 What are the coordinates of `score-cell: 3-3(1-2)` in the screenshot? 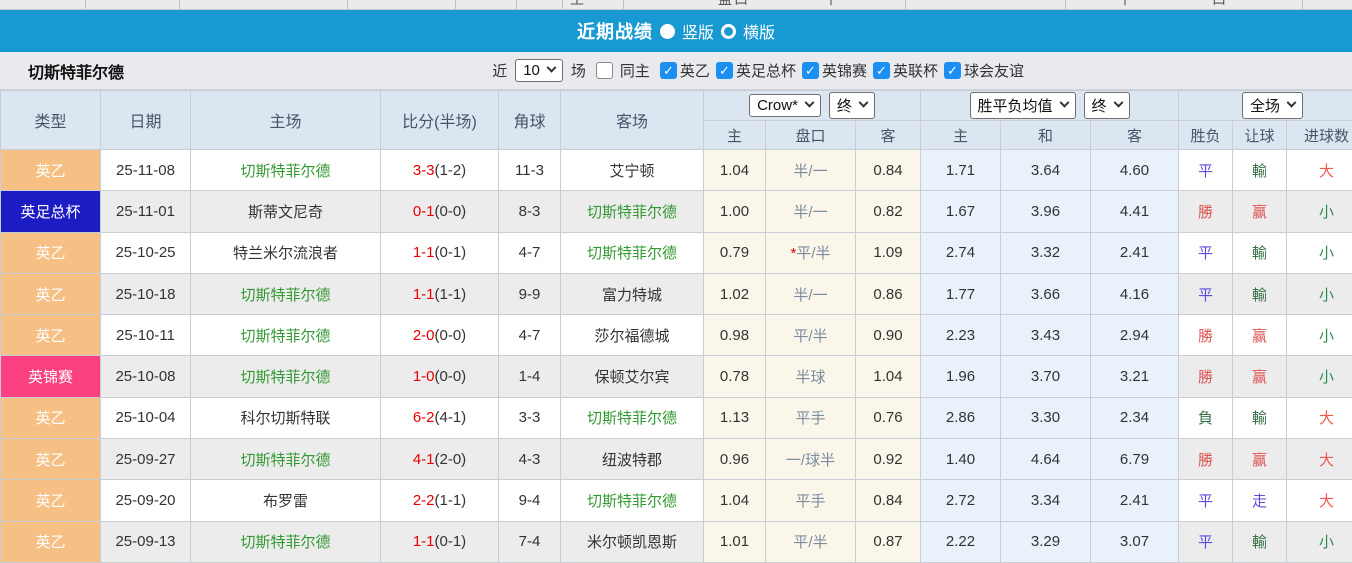 It's located at (439, 170).